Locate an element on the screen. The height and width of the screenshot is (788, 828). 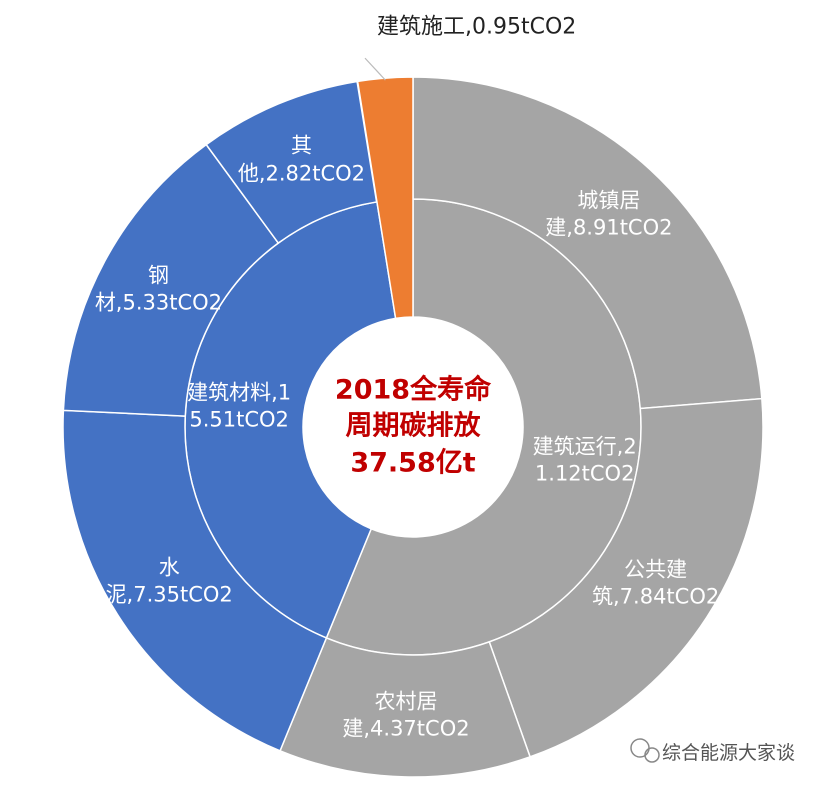
center-hole is located at coordinates (413, 427).